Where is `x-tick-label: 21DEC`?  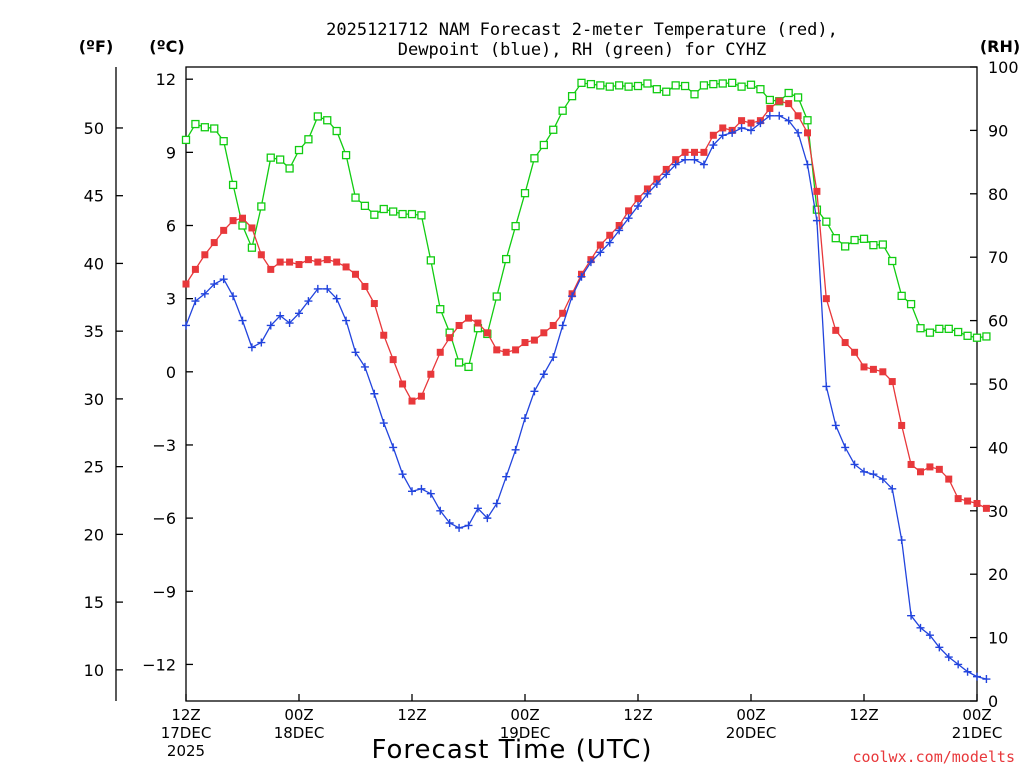
x-tick-label: 21DEC is located at coordinates (977, 733).